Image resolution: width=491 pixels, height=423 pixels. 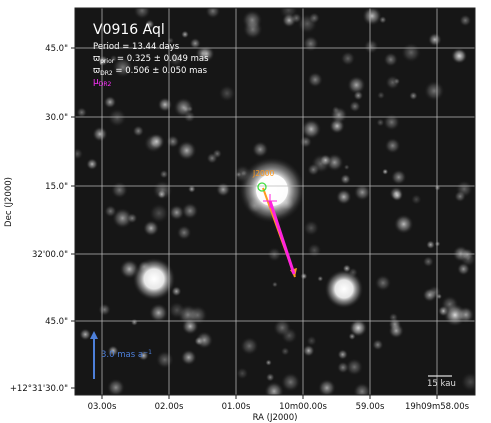 What do you see at coordinates (370, 407) in the screenshot?
I see `x-tick-label: 59.00s` at bounding box center [370, 407].